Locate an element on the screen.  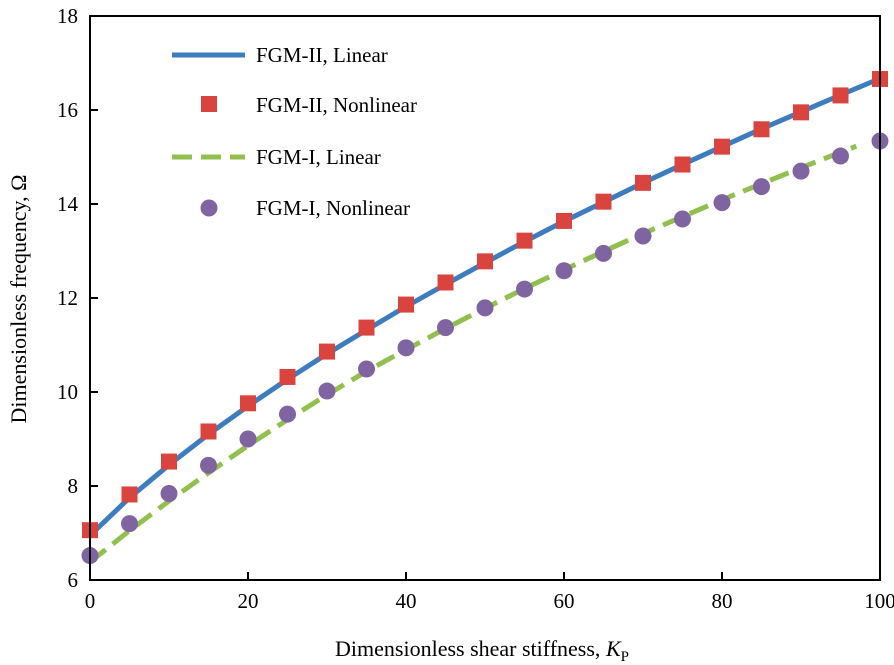
legend-entry-fgm-i-nonlinear: FGM-I, Nonlinear is located at coordinates (305, 208).